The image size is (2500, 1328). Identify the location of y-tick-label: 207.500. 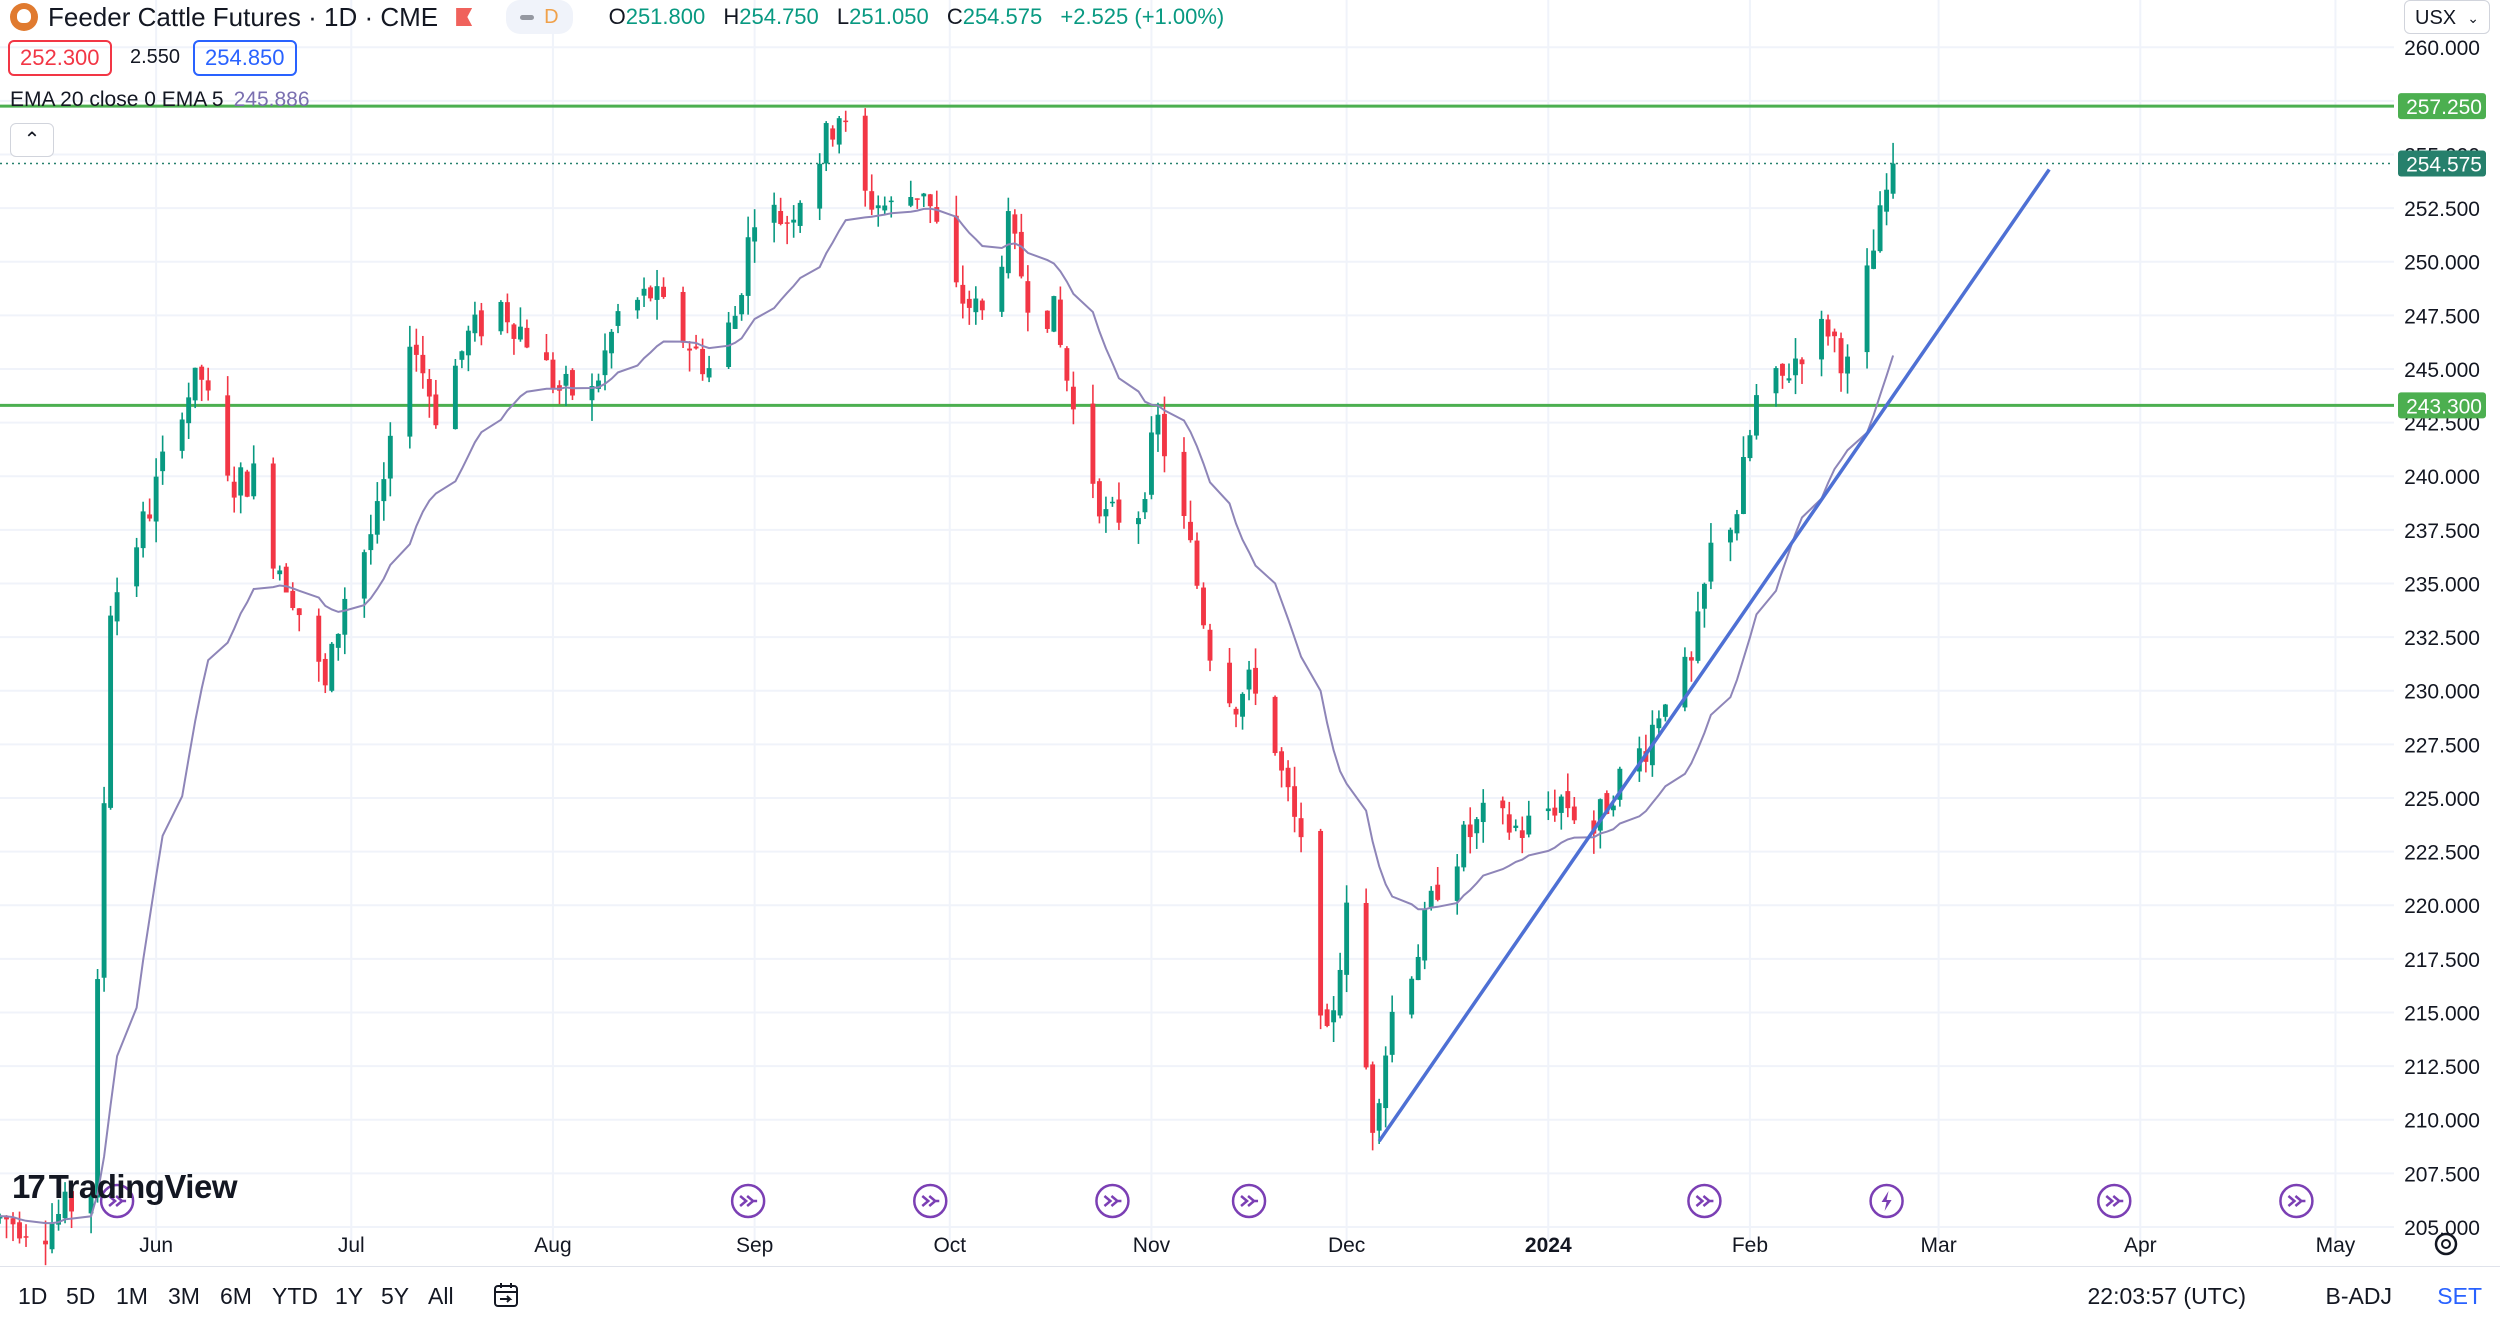
(2442, 1174).